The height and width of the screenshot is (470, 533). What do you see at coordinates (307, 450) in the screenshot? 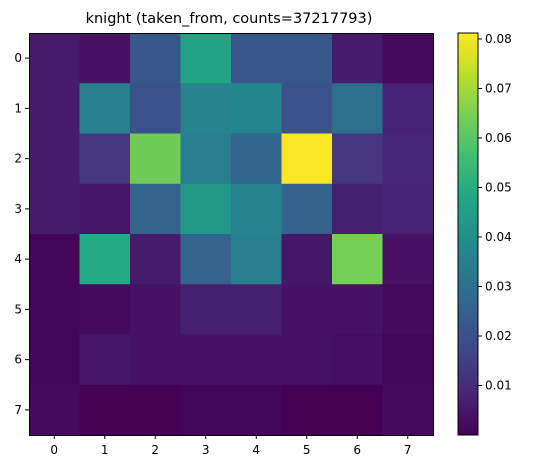
I see `x-tick-label-5: 5` at bounding box center [307, 450].